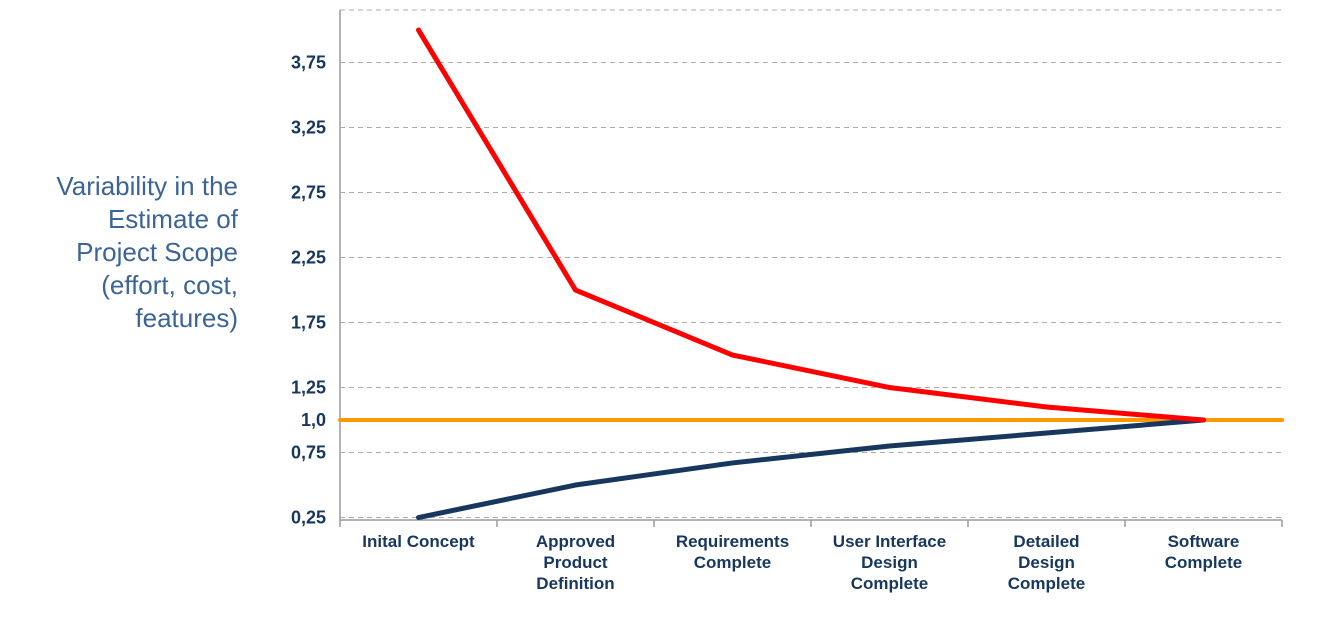 This screenshot has height=644, width=1338. What do you see at coordinates (308, 63) in the screenshot?
I see `y-tick-label: 3,75` at bounding box center [308, 63].